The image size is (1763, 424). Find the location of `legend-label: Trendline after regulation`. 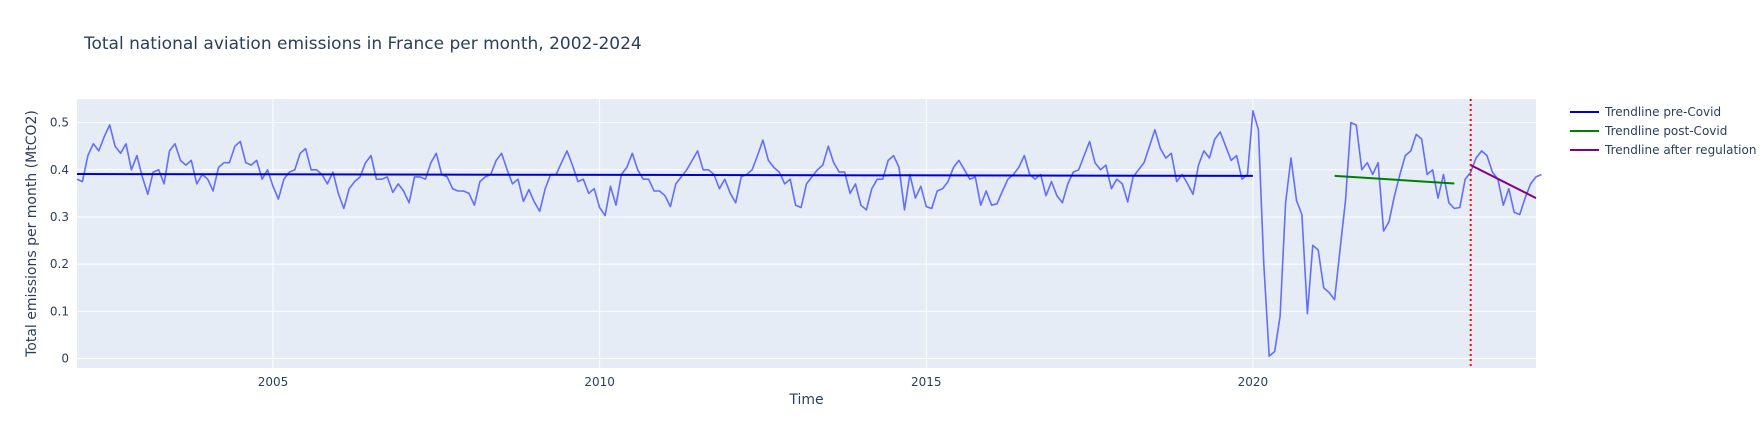

legend-label: Trendline after regulation is located at coordinates (1680, 150).